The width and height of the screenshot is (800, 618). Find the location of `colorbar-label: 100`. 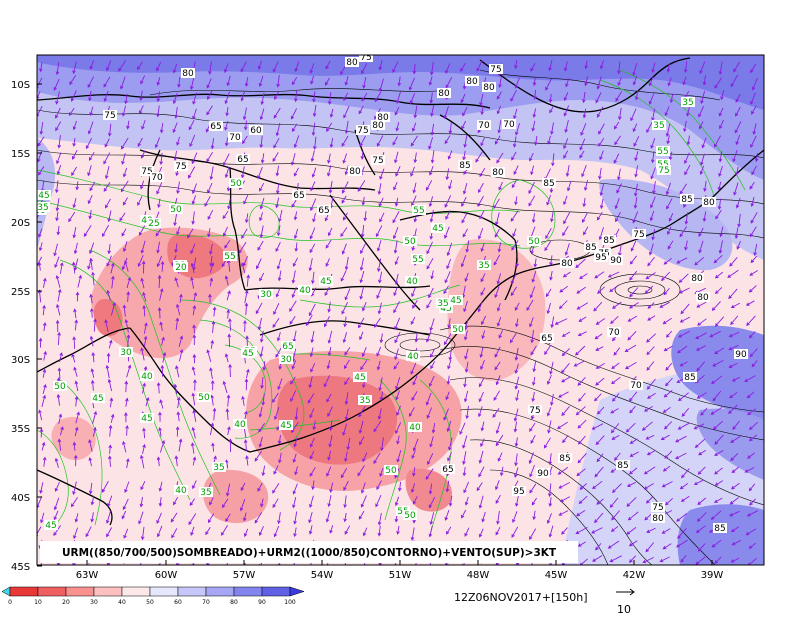

colorbar-label: 100 is located at coordinates (290, 602).